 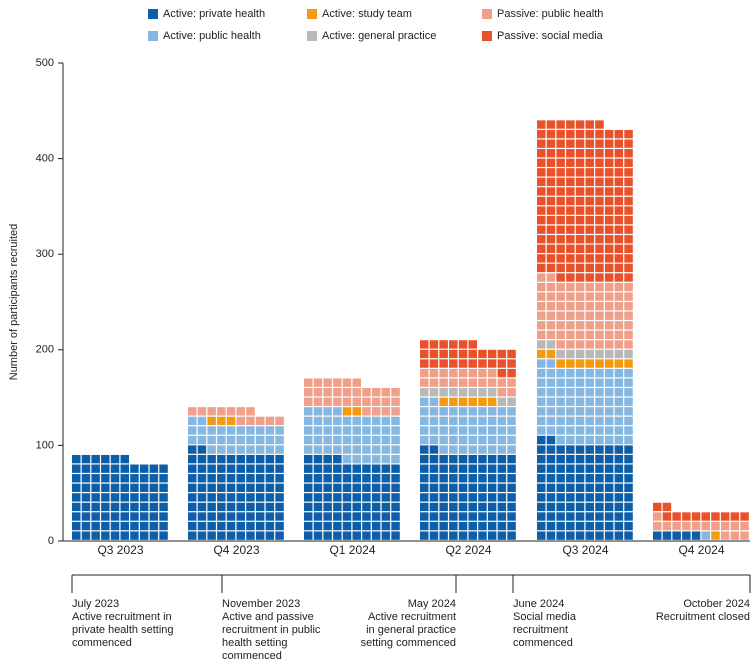 What do you see at coordinates (543, 643) in the screenshot?
I see `timeline-note: commenced` at bounding box center [543, 643].